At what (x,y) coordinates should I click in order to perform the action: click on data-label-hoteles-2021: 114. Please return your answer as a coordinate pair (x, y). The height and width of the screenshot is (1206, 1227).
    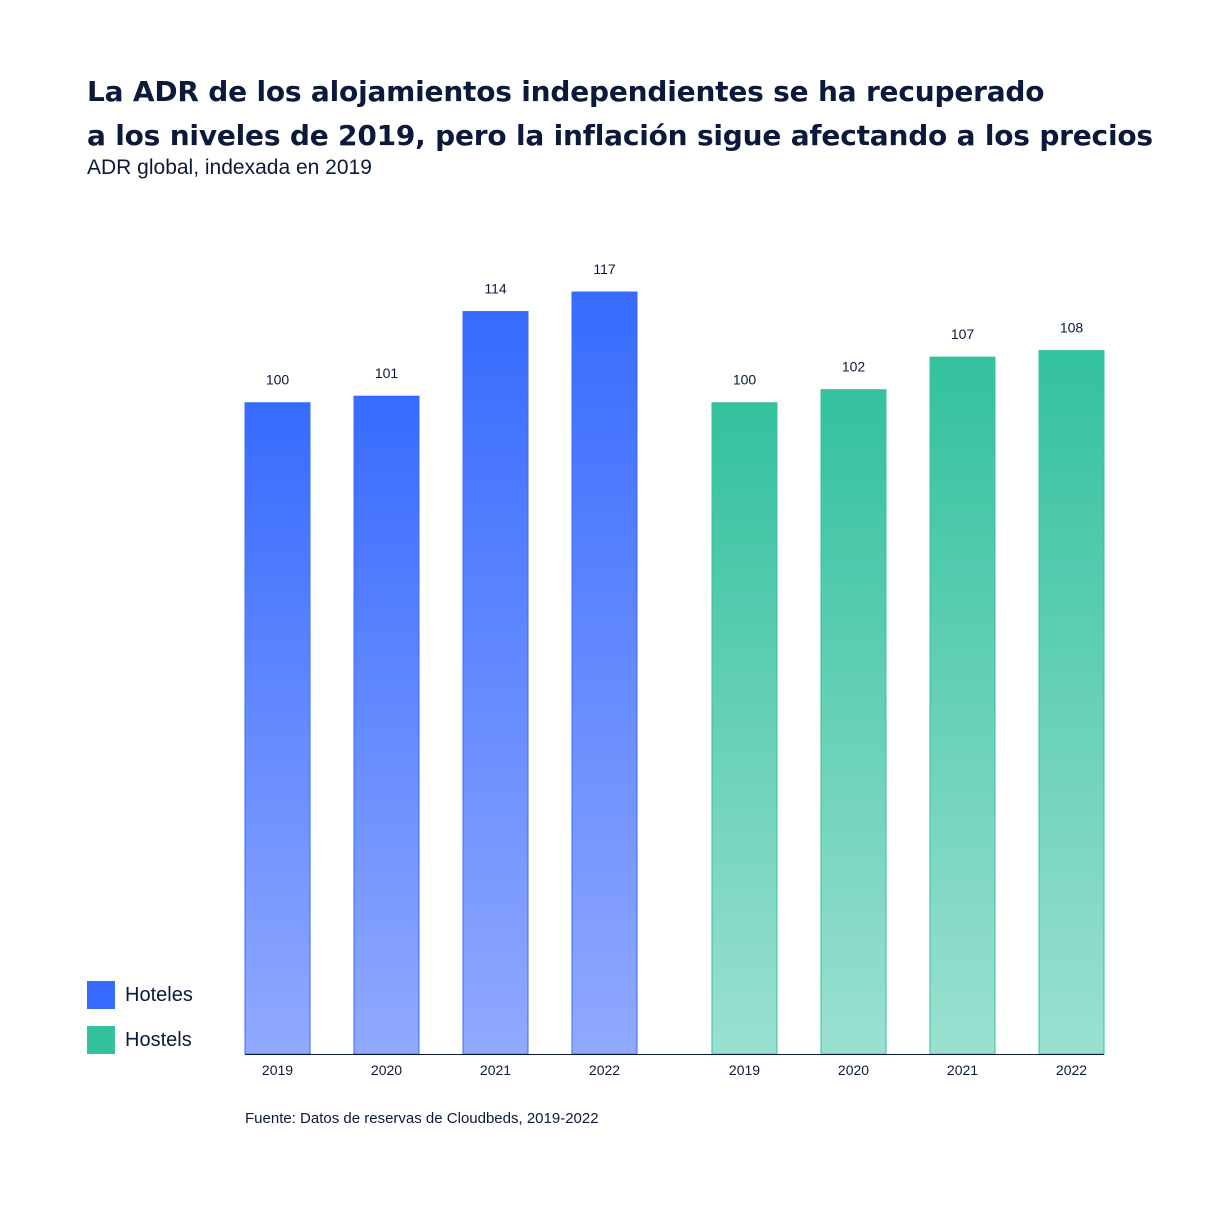
    Looking at the image, I should click on (495, 289).